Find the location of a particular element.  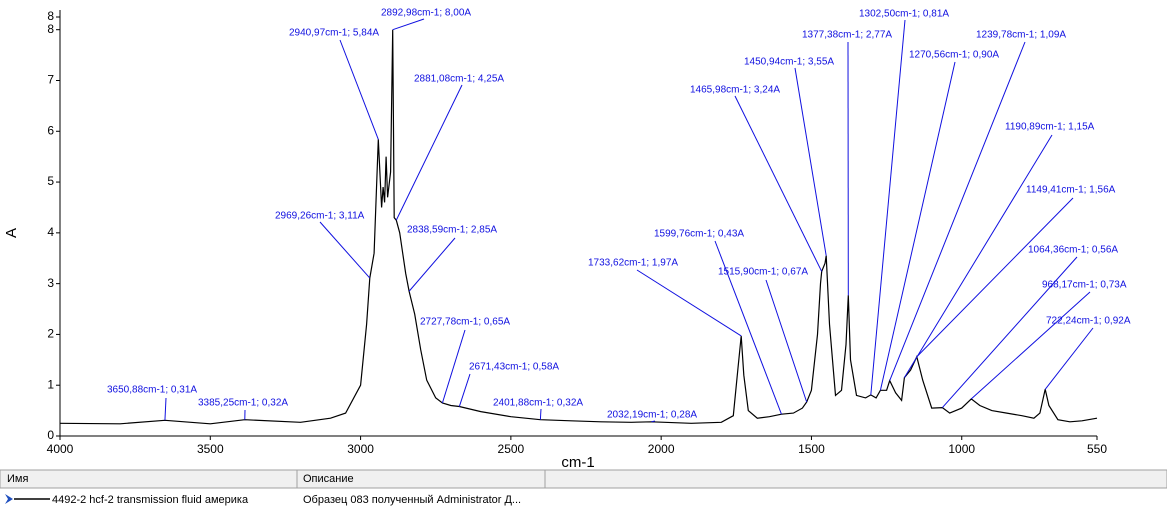

annotation-label: 1450,94cm-1; 3,55A is located at coordinates (789, 62).